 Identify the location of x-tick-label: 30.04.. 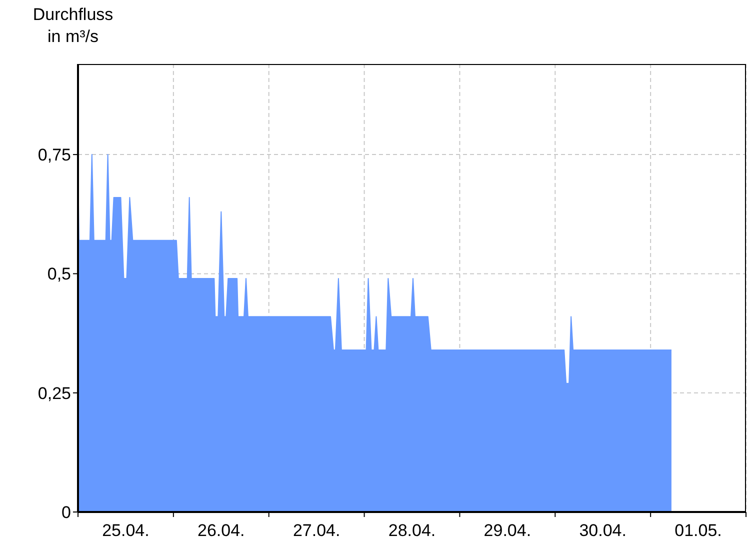
(602, 530).